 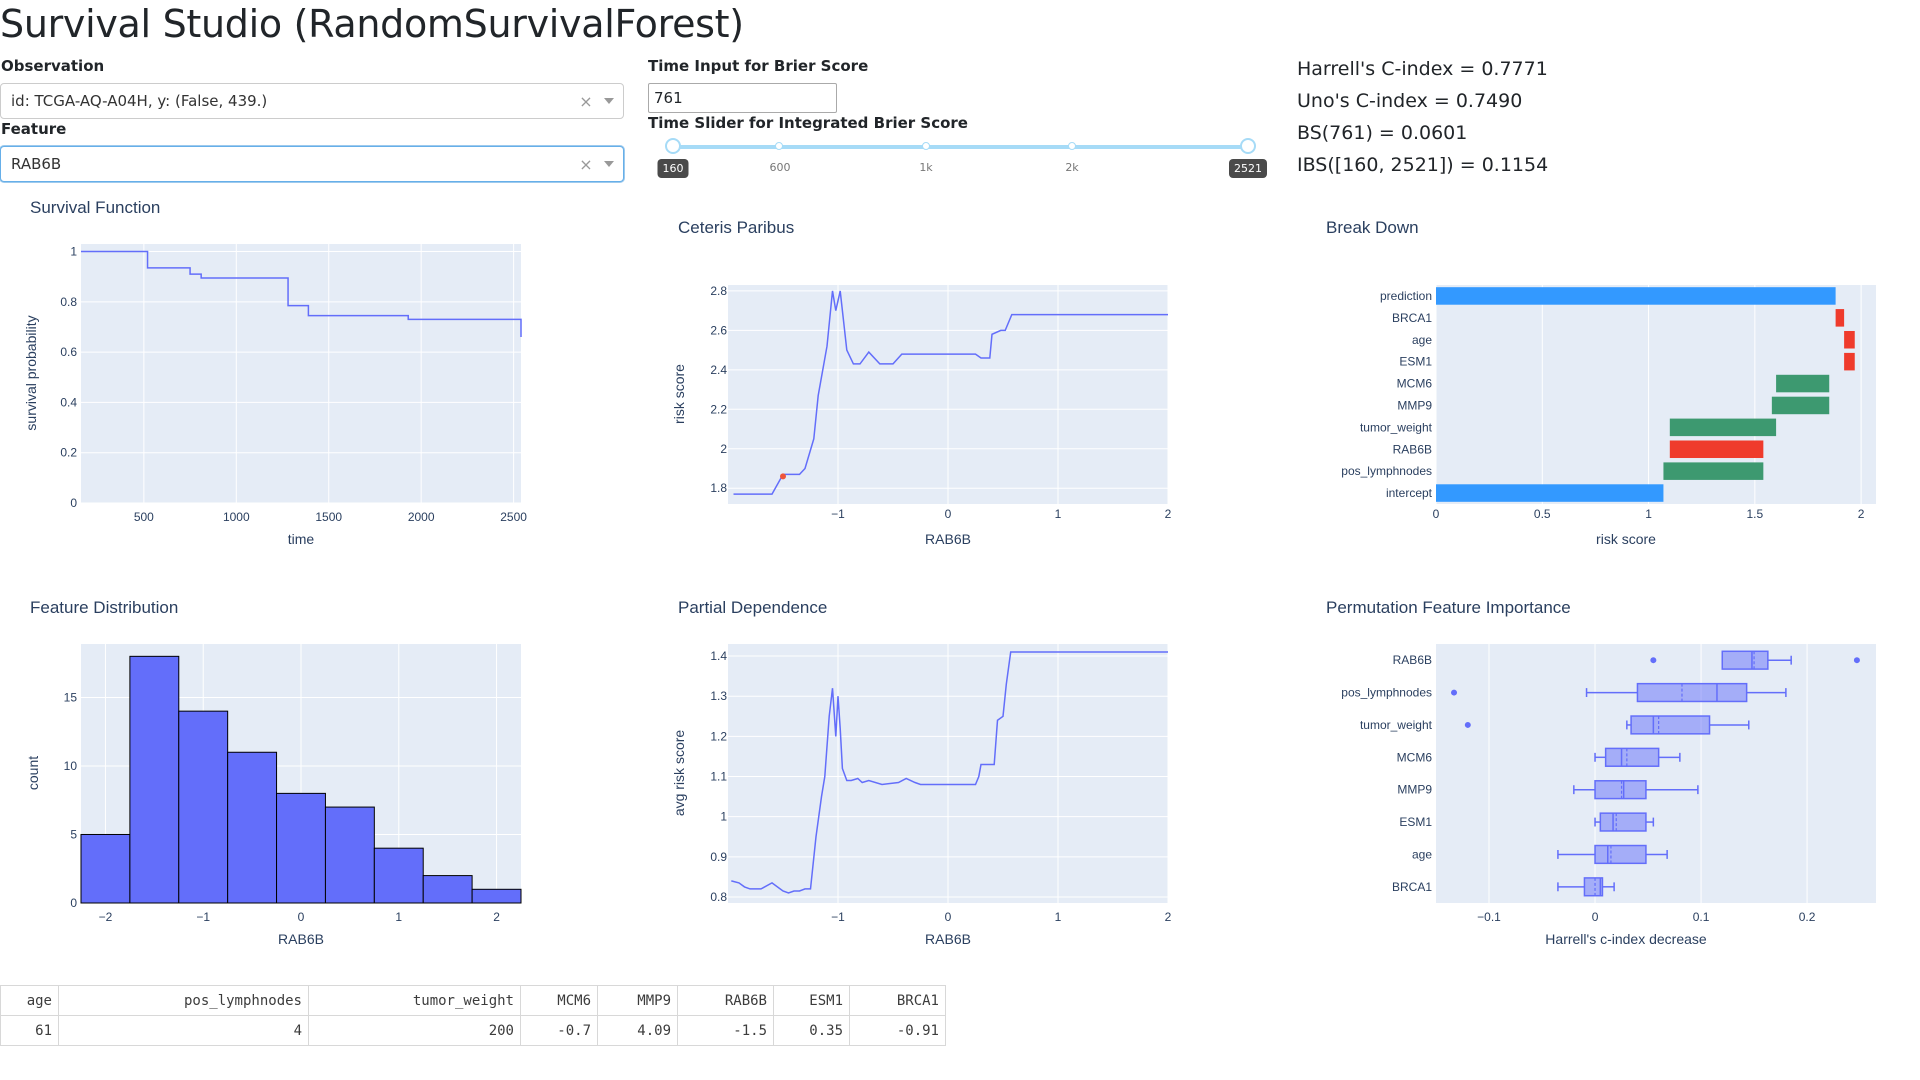 What do you see at coordinates (34, 129) in the screenshot?
I see `feature-label: Feature` at bounding box center [34, 129].